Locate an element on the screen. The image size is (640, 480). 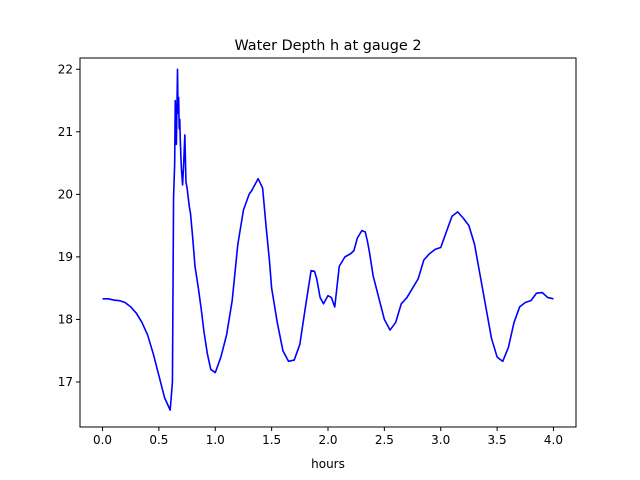
y-tick-label: 17 is located at coordinates (65, 382).